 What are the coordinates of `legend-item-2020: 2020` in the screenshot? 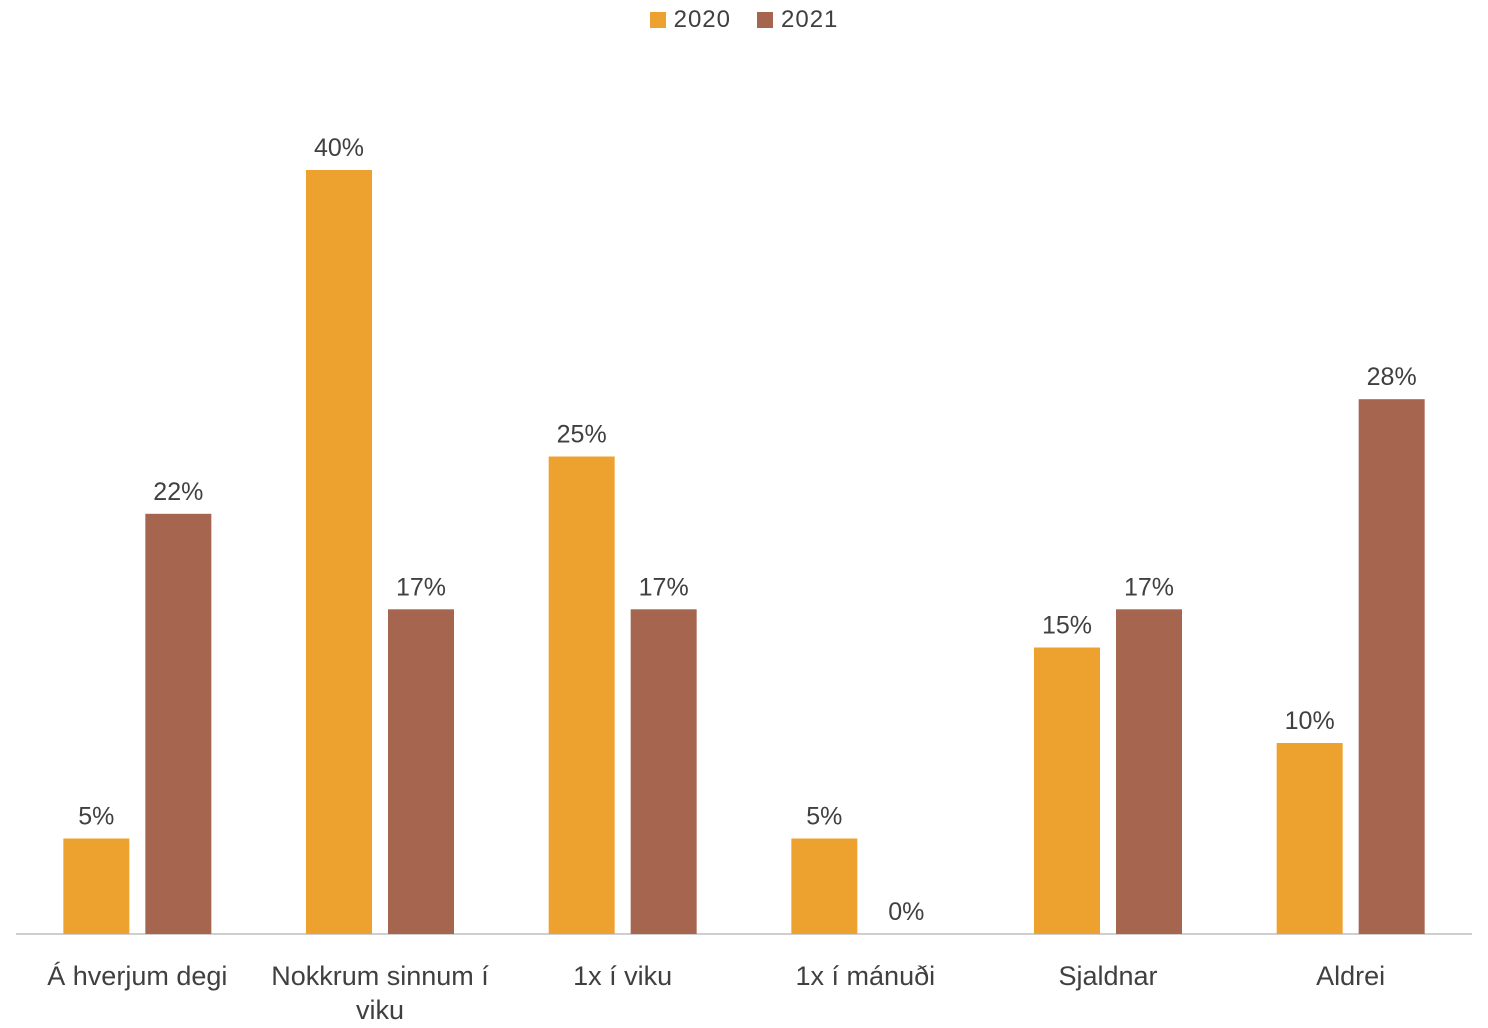 It's located at (690, 20).